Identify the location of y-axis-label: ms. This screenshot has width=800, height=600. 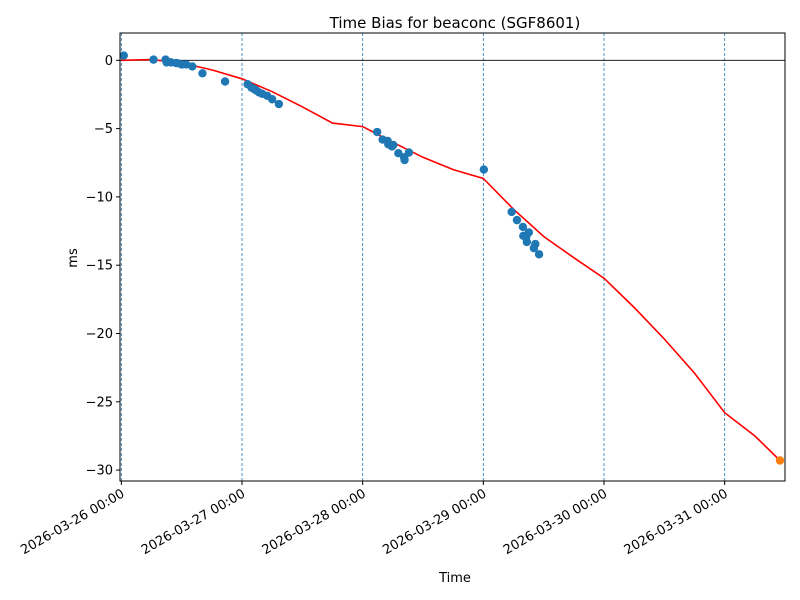
(73, 258).